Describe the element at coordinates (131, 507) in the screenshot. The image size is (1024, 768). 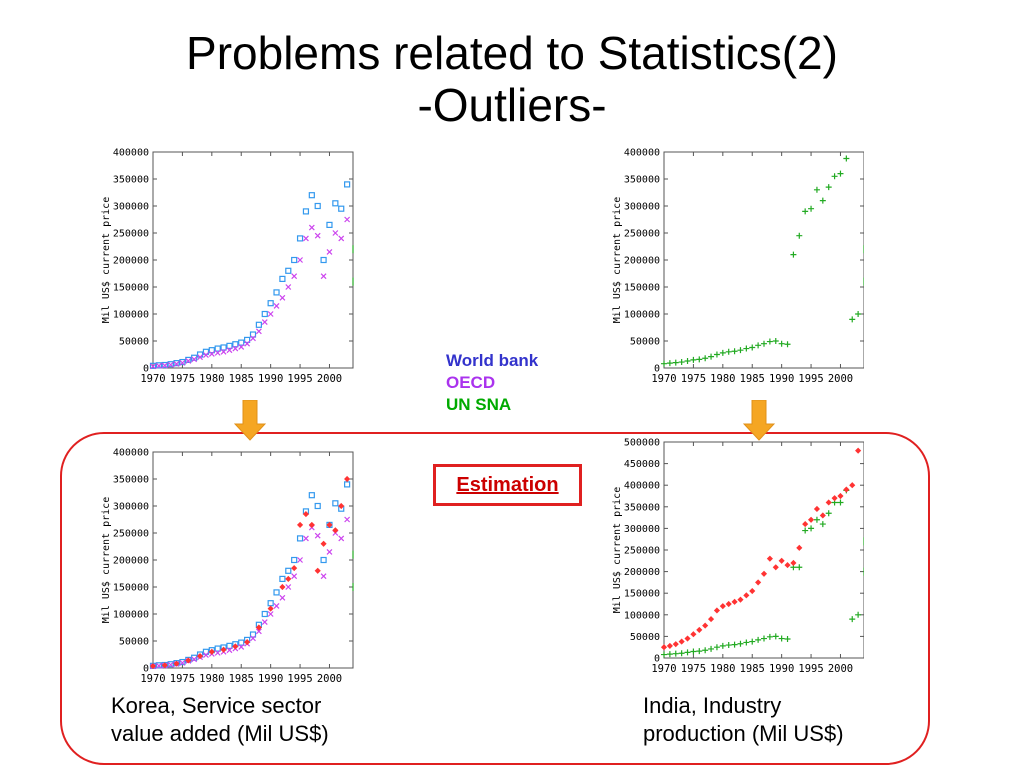
I see `y-tick-label: 300000` at that location.